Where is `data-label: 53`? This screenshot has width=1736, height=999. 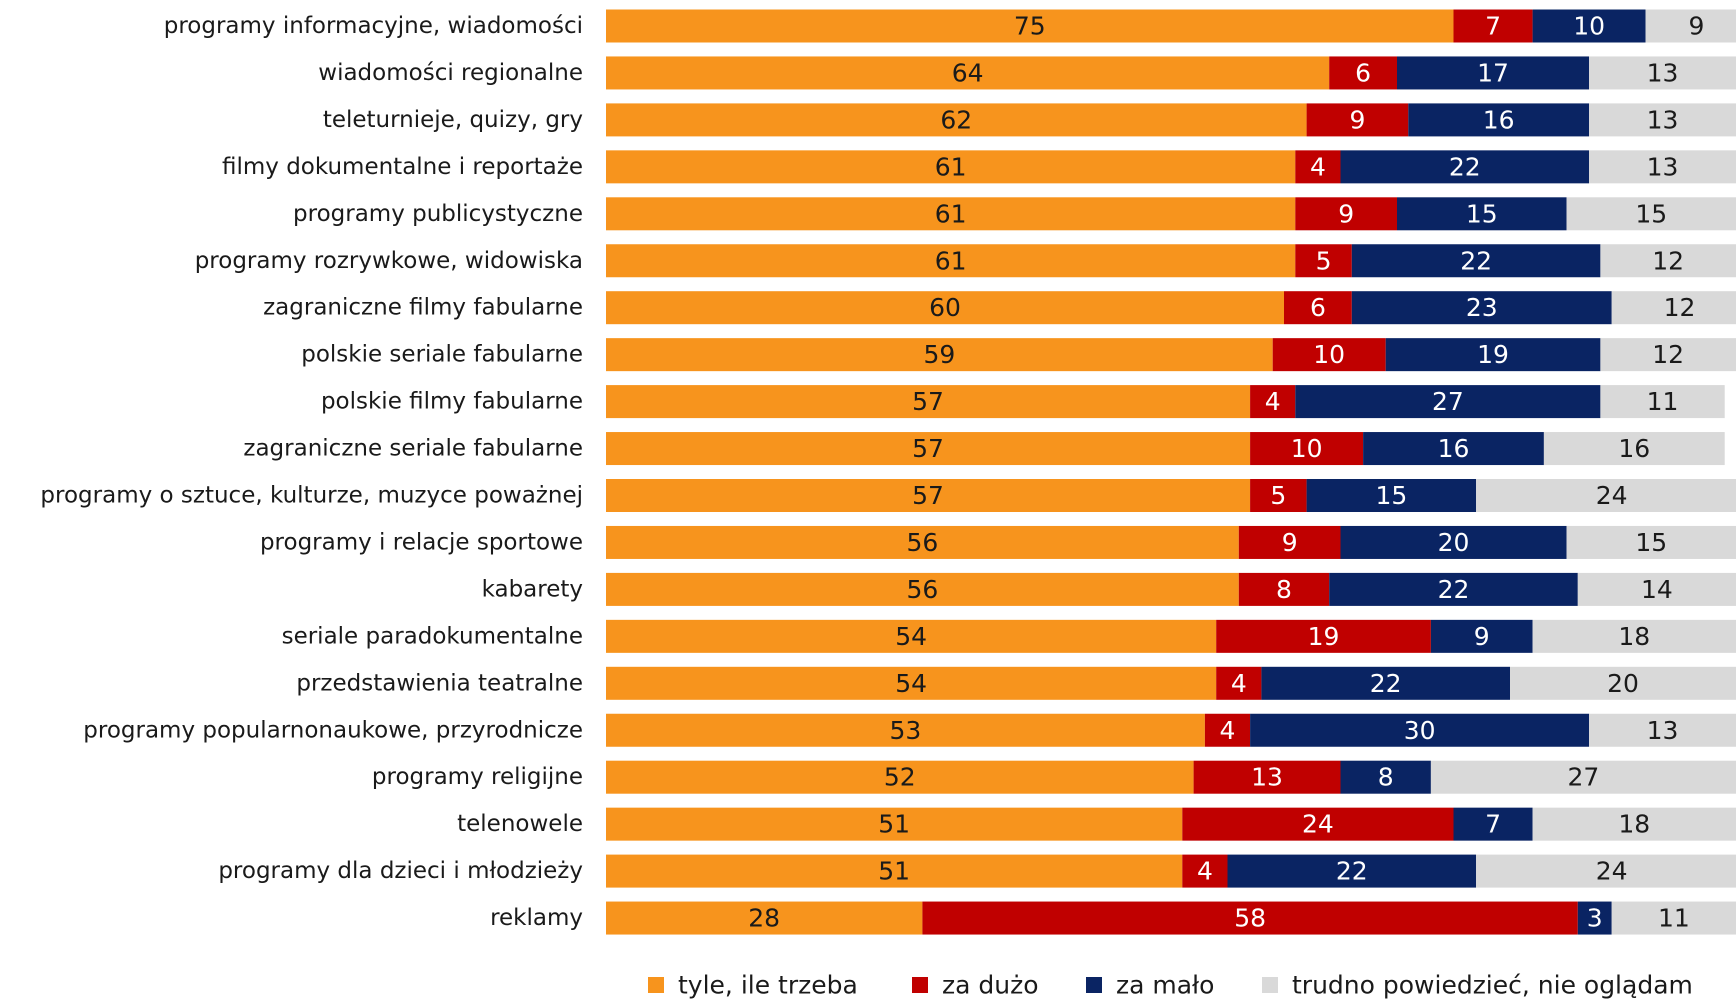
data-label: 53 is located at coordinates (906, 730).